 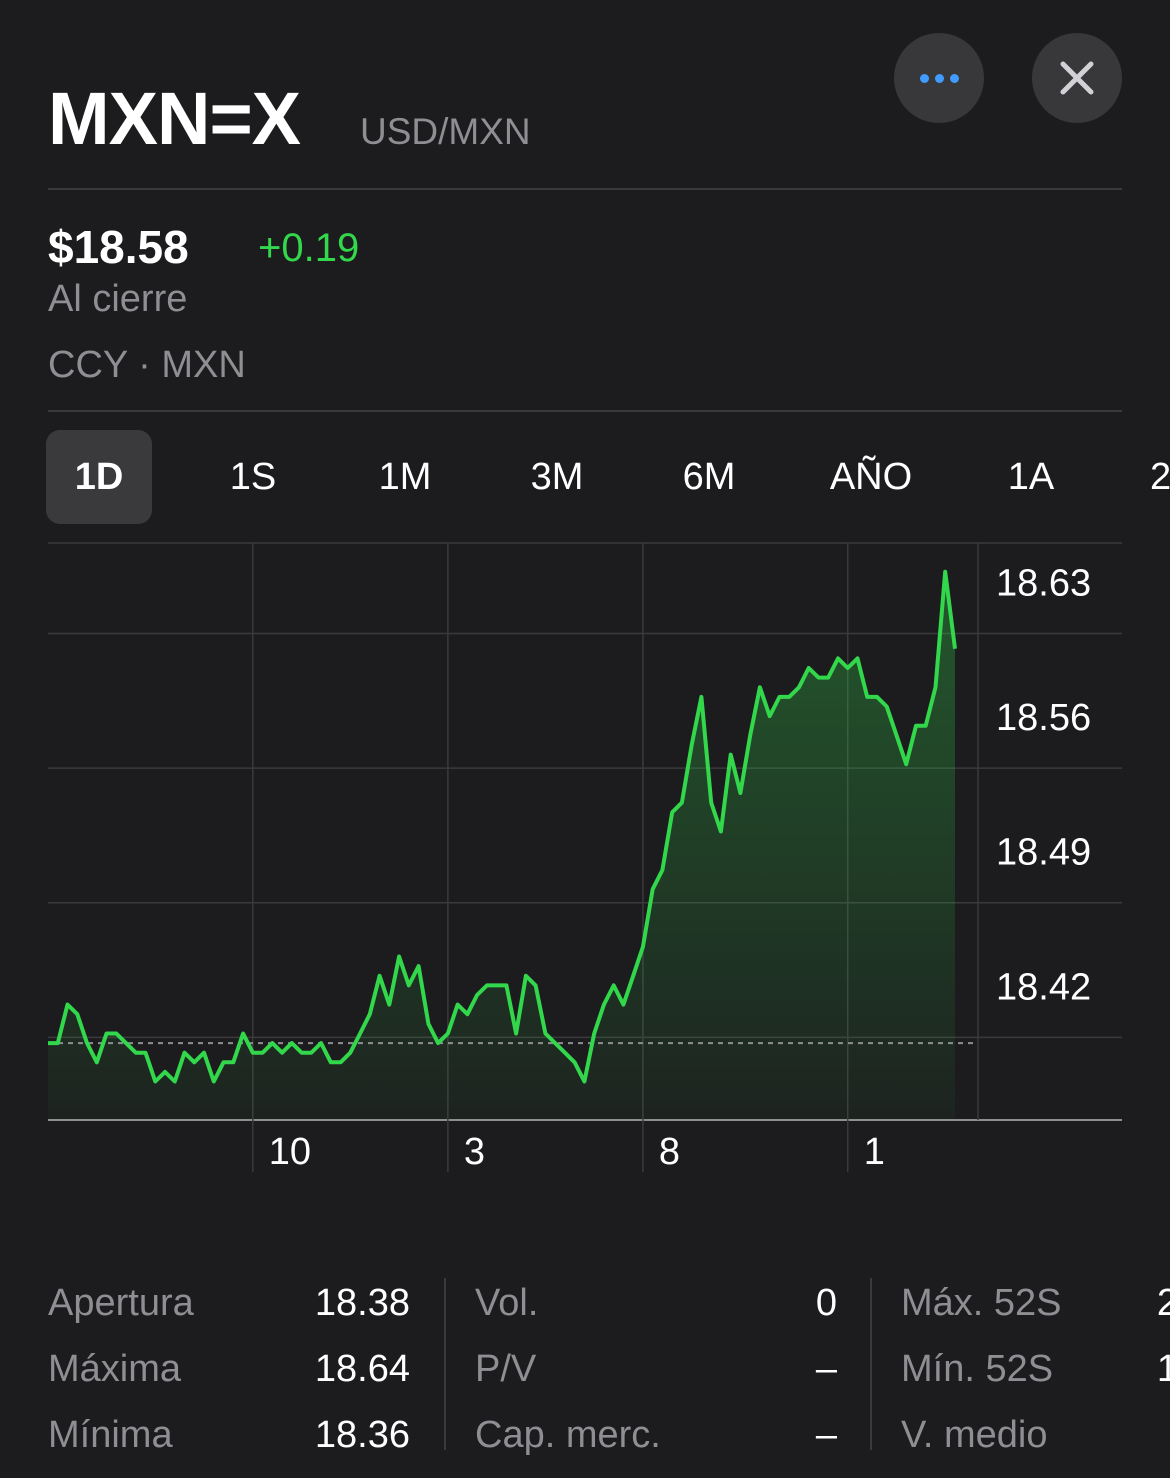 I want to click on tab-3m: 3M, so click(x=557, y=477).